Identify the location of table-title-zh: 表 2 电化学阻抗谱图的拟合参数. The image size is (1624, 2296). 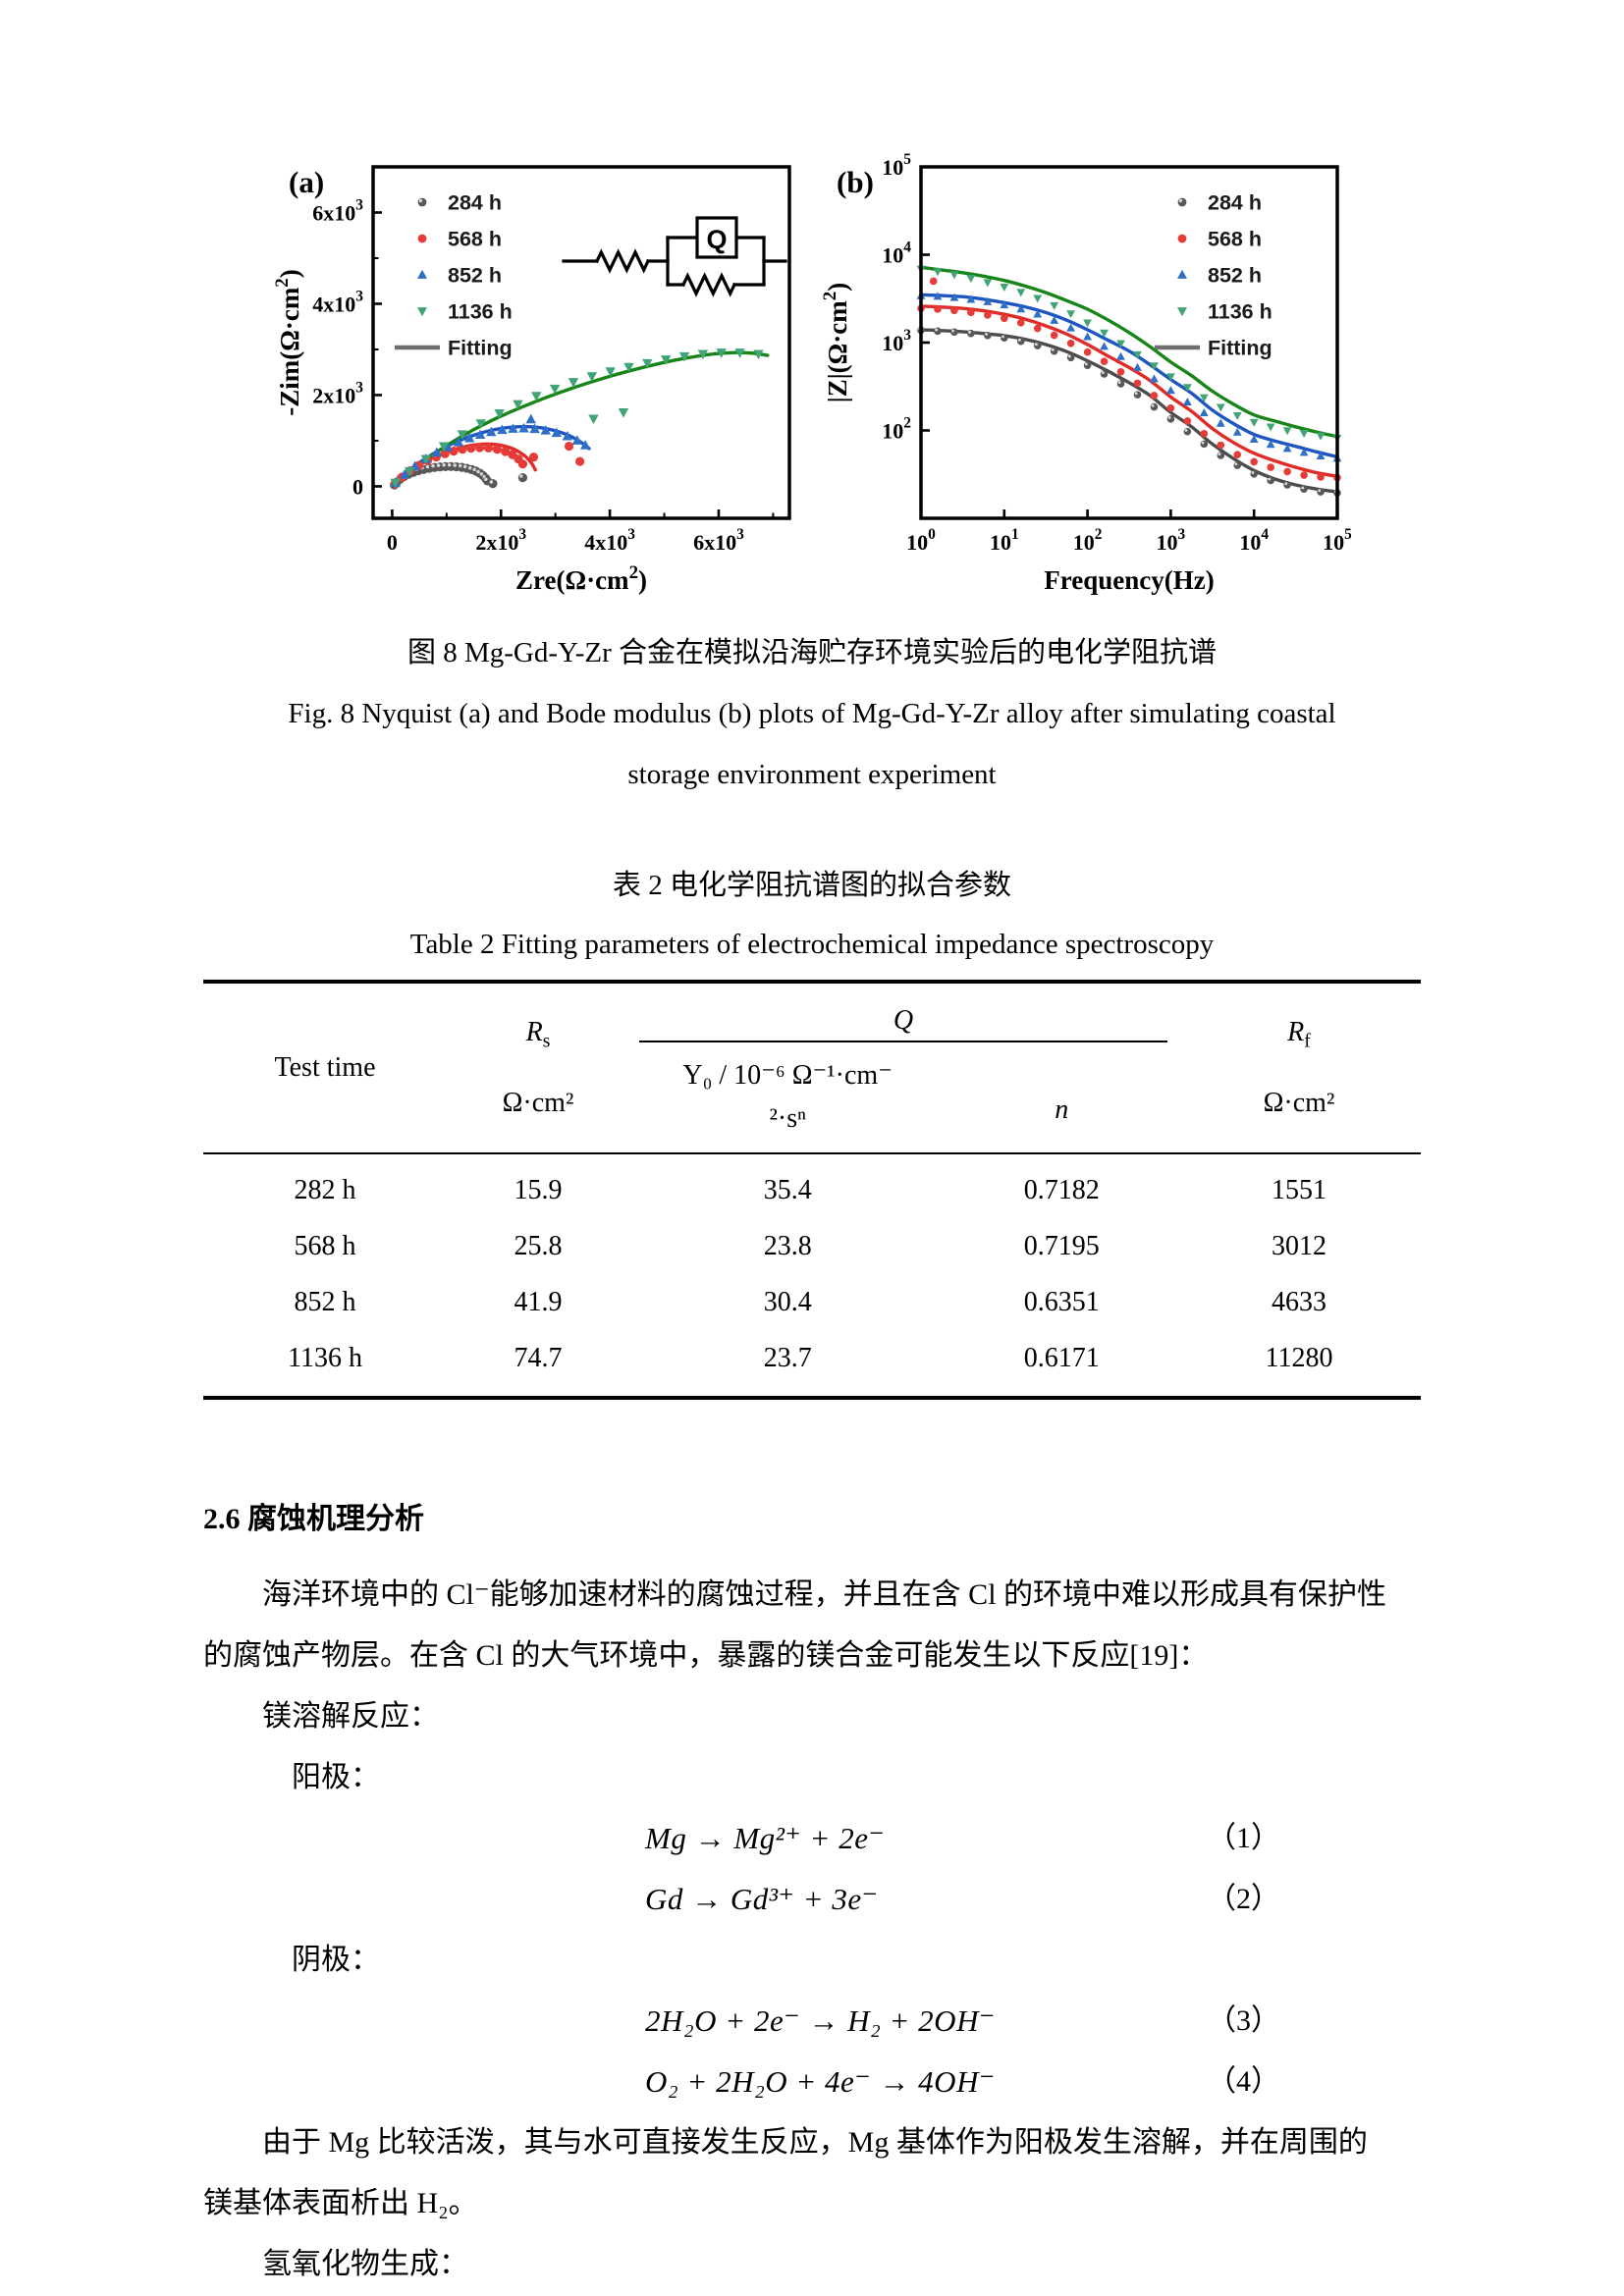
(811, 885).